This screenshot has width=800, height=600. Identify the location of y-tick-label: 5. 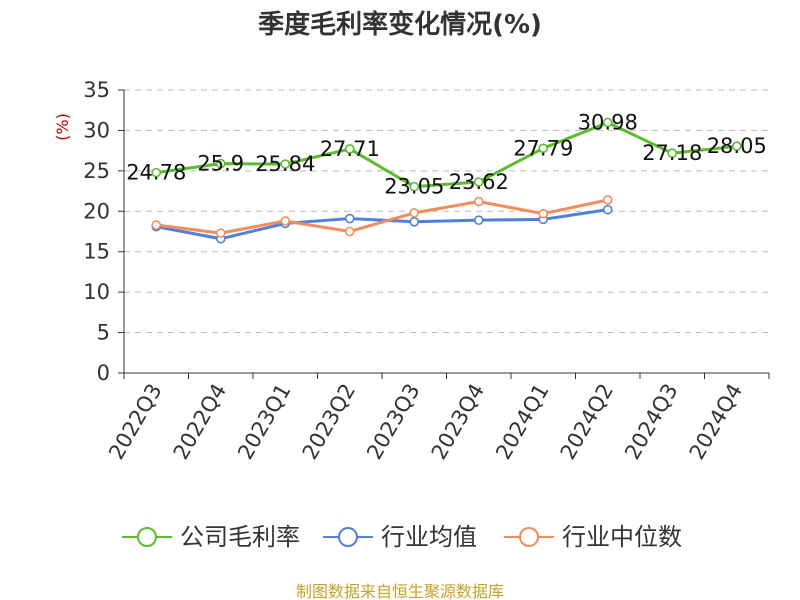
(103, 333).